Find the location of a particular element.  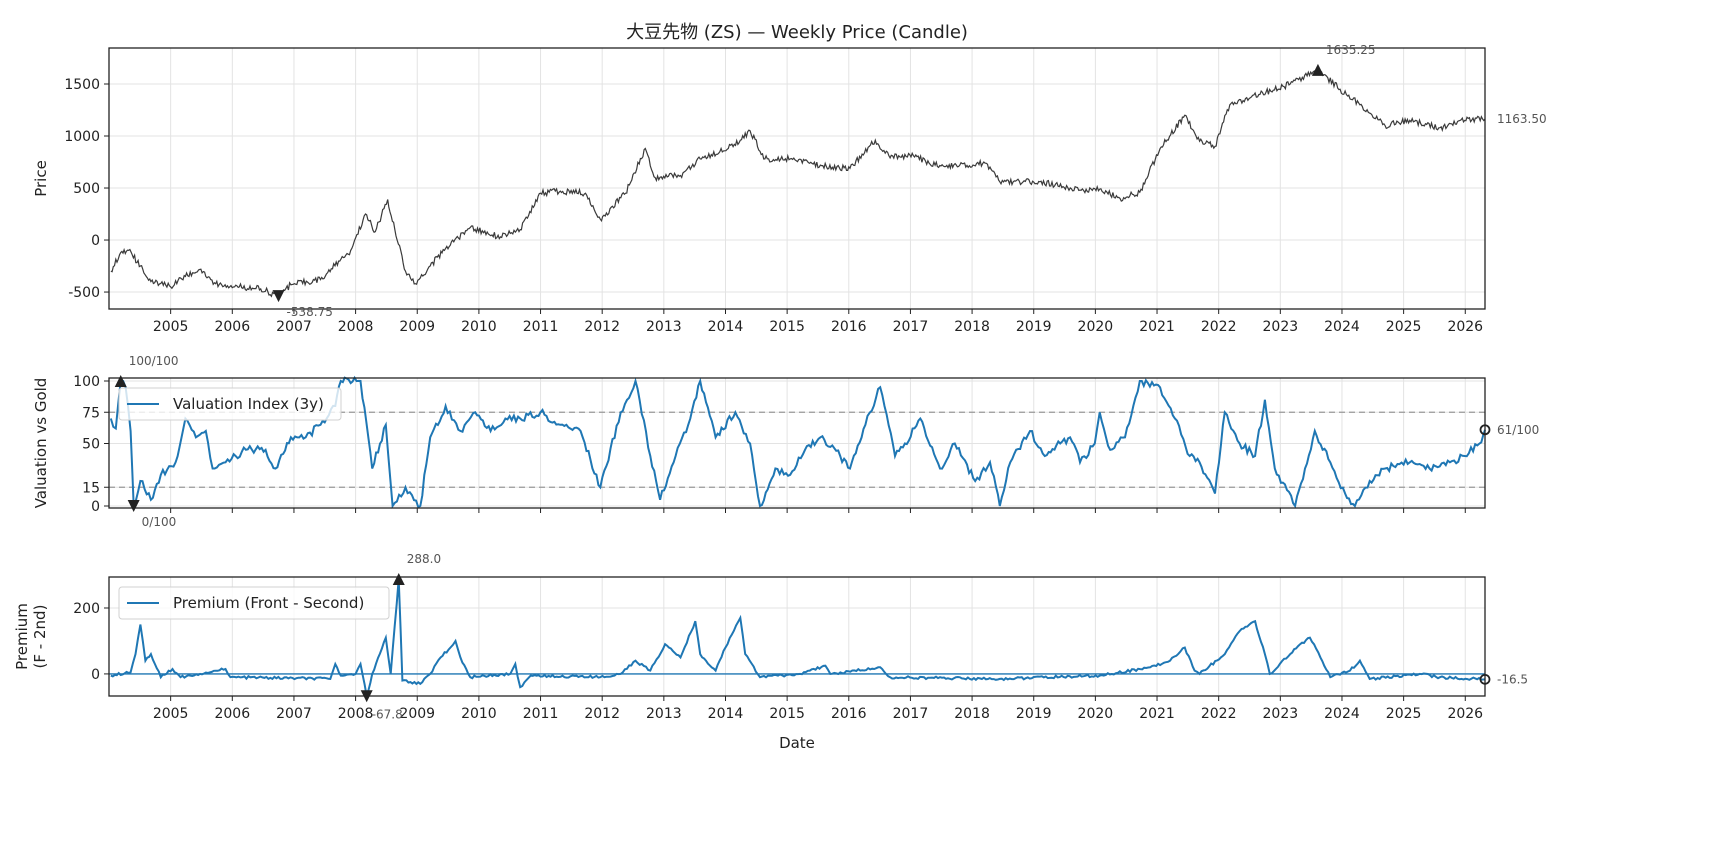

y-axis-label: Premium is located at coordinates (22, 636).